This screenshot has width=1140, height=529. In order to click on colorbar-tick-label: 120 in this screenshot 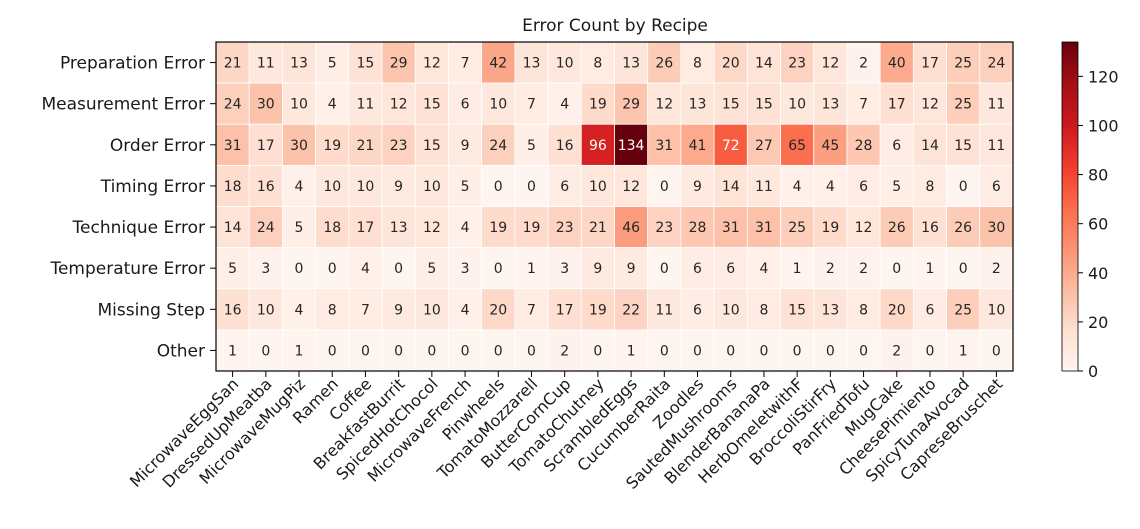, I will do `click(1103, 76)`.